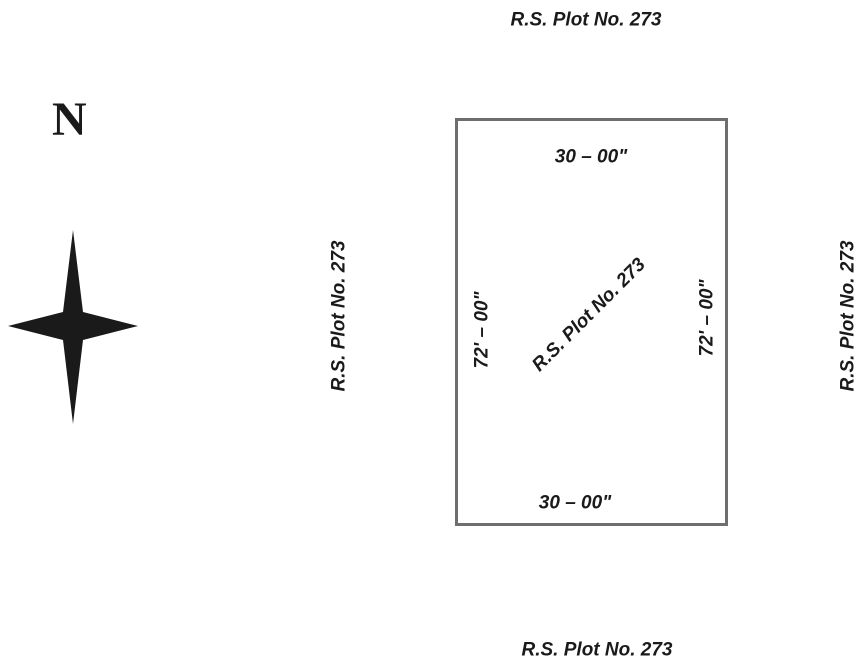 The image size is (861, 663). What do you see at coordinates (73, 327) in the screenshot?
I see `compass-star-shape` at bounding box center [73, 327].